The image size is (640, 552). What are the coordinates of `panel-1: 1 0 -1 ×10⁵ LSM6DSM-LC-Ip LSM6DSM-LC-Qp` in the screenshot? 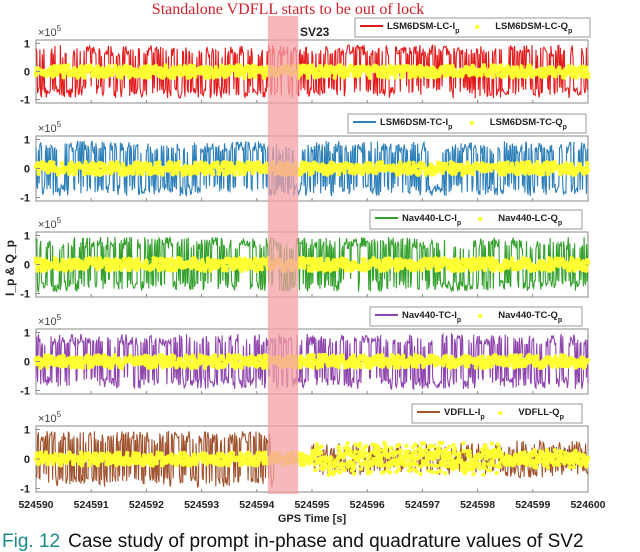 It's located at (305, 62).